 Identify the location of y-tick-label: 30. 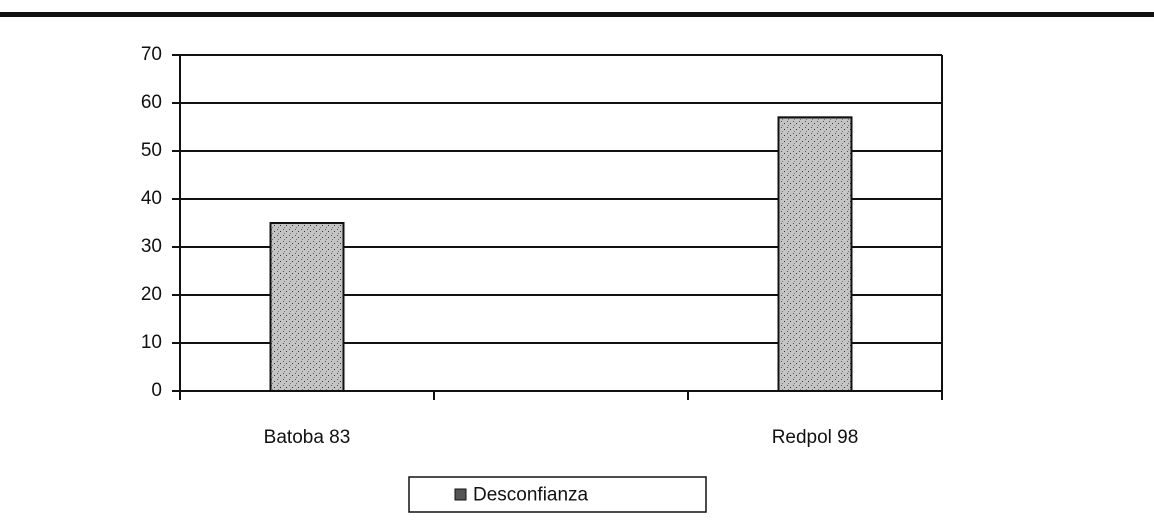
(151, 246).